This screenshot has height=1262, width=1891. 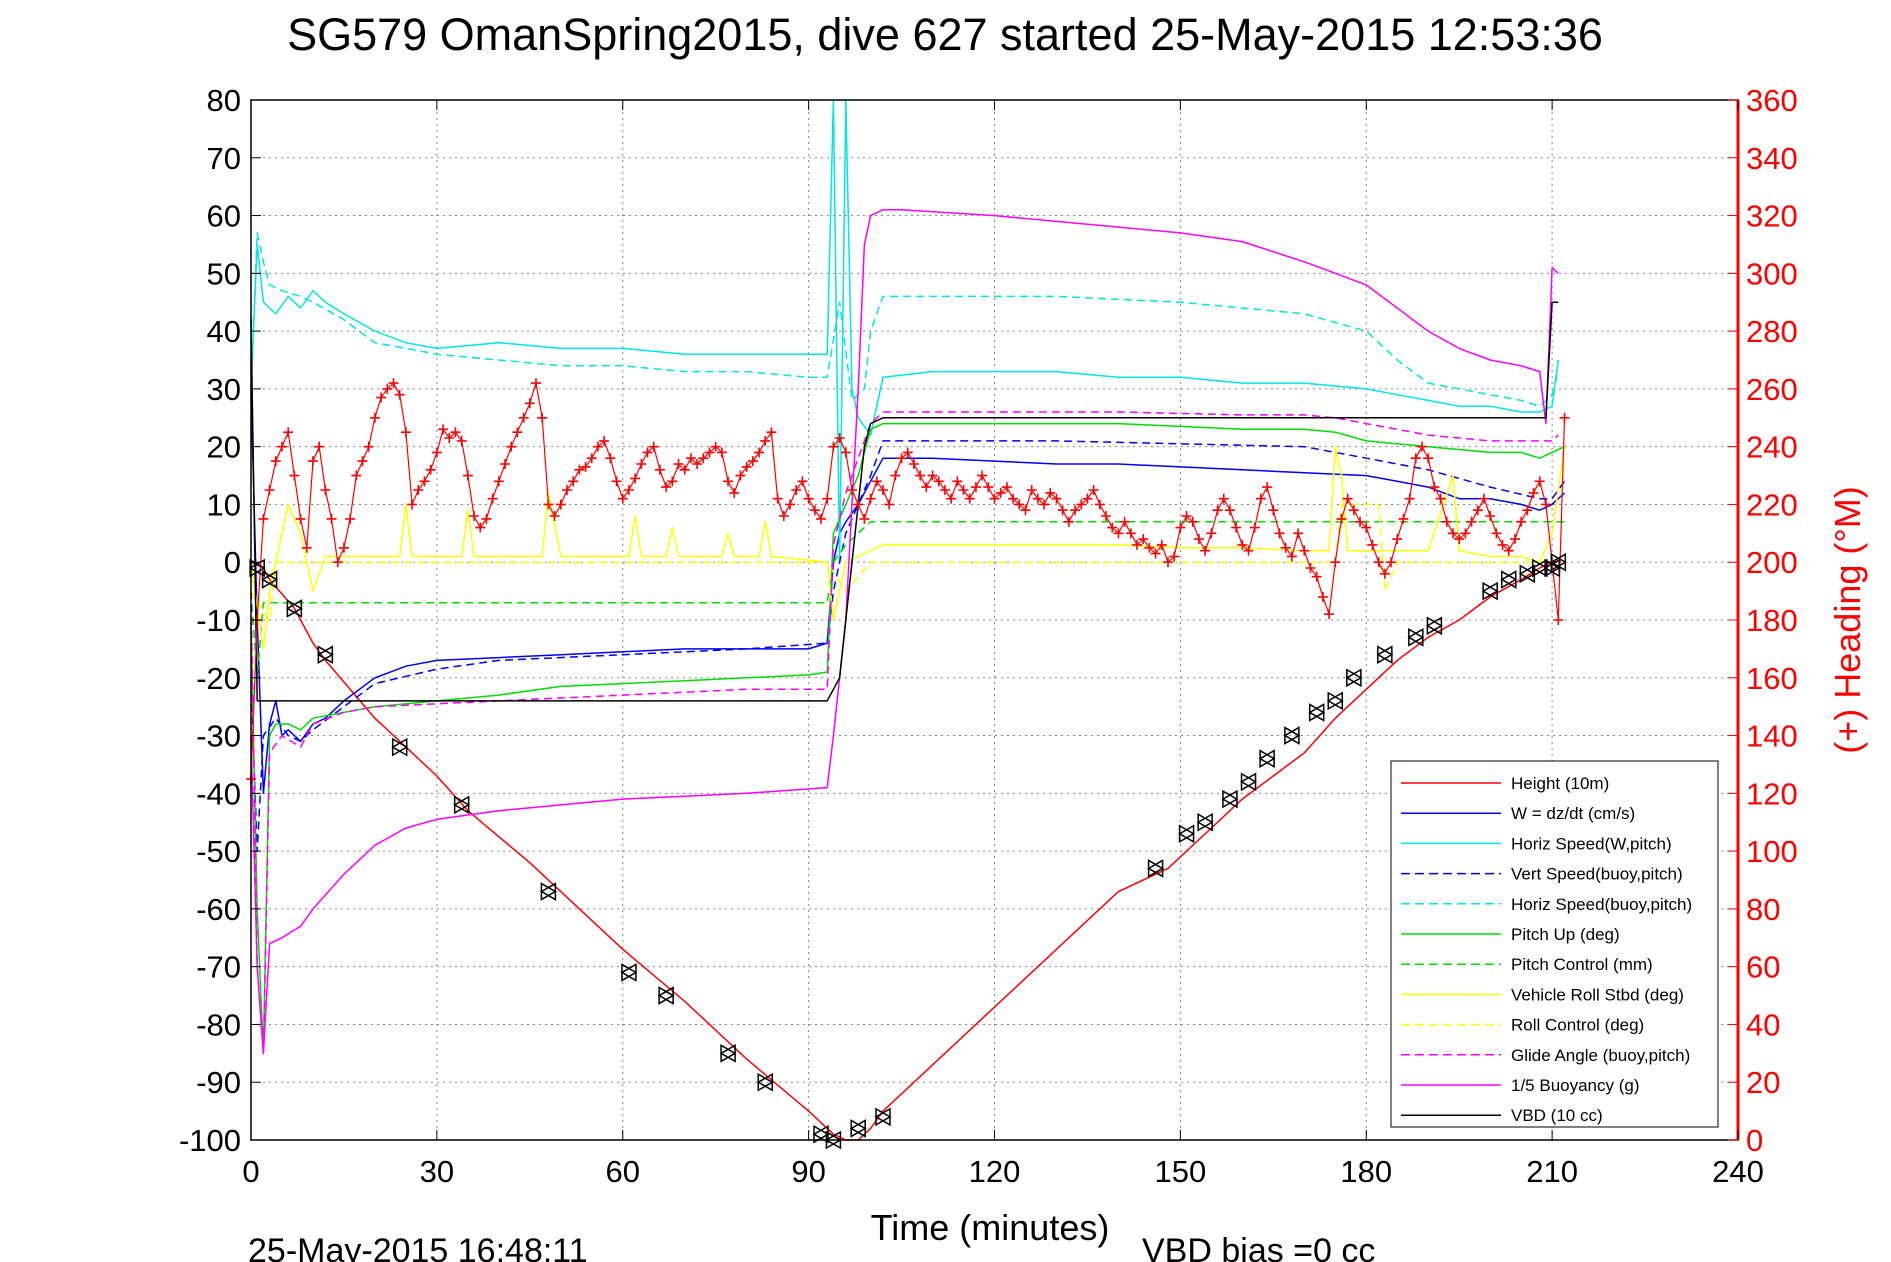 What do you see at coordinates (218, 851) in the screenshot?
I see `left-tick-label: -50` at bounding box center [218, 851].